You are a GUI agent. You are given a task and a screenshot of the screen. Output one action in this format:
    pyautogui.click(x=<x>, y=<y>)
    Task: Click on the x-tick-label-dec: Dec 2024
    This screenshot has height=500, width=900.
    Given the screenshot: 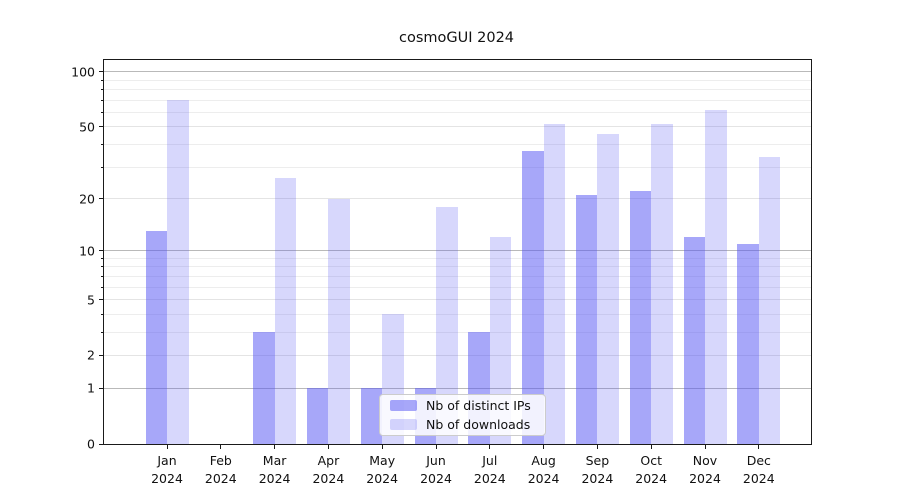 What is the action you would take?
    pyautogui.click(x=758, y=470)
    